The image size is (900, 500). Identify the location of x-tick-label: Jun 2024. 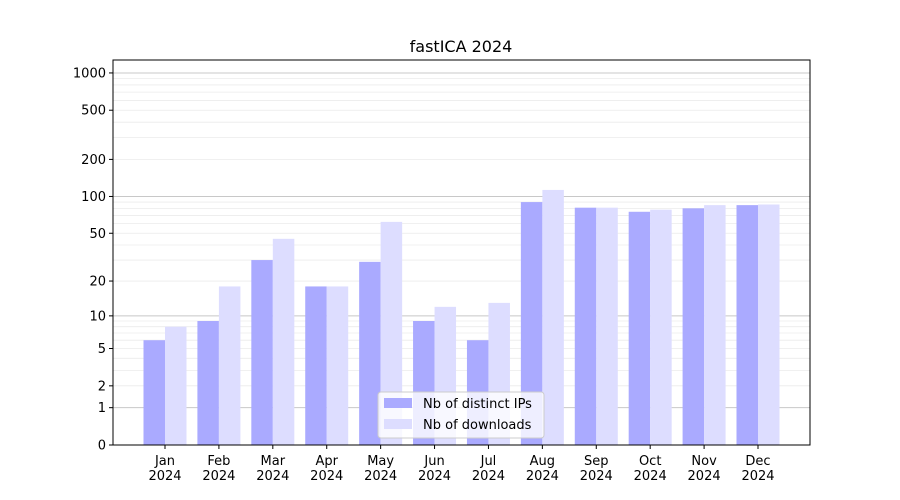
(434, 469).